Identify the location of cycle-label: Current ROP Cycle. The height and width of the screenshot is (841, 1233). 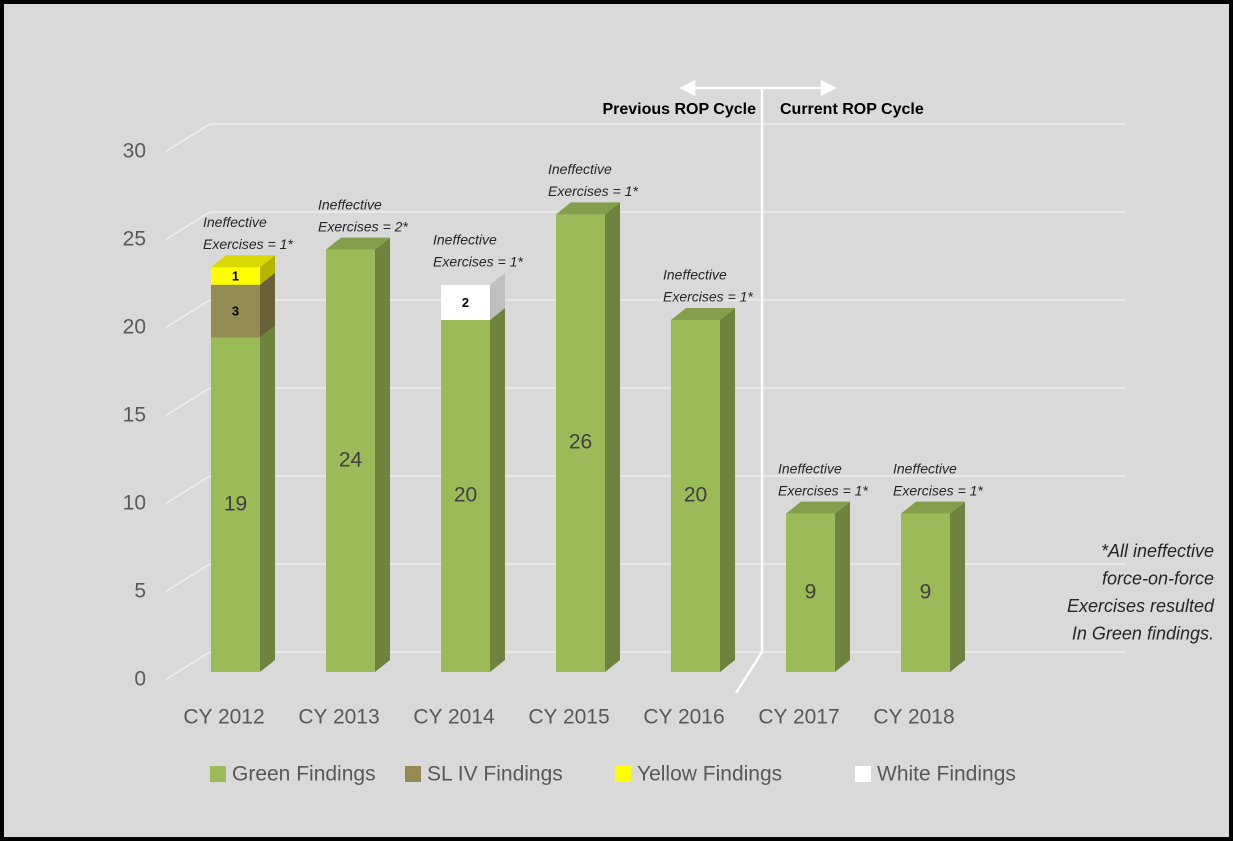
(852, 109).